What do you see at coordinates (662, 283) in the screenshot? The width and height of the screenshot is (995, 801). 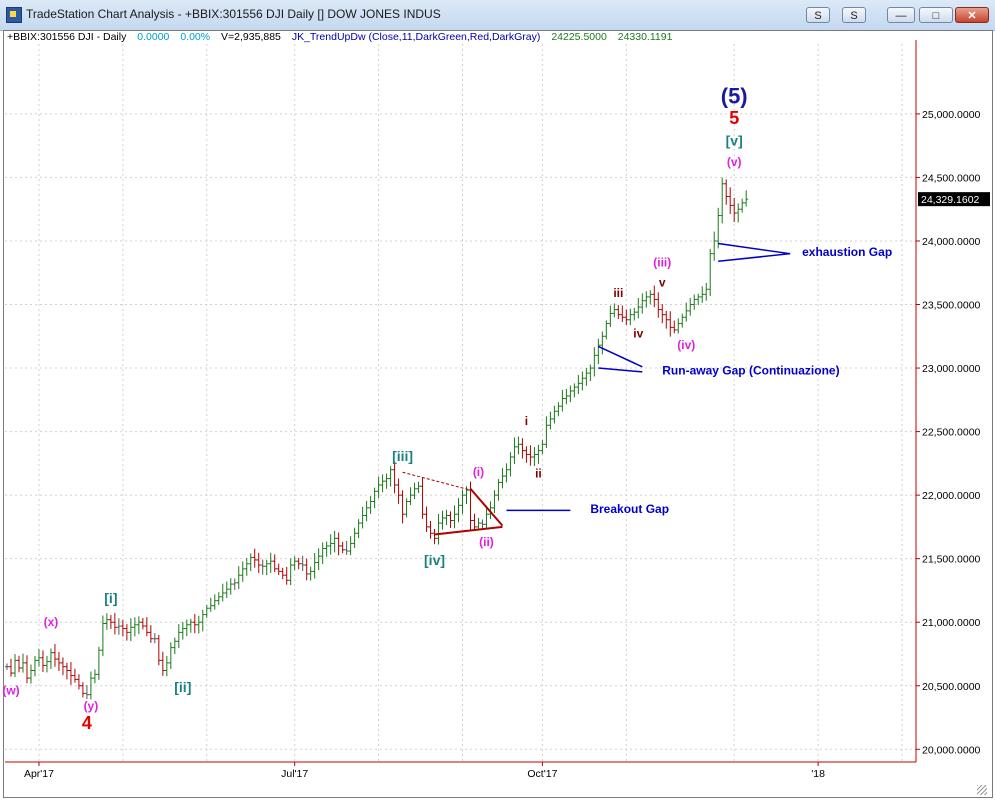 I see `wave-label: v` at bounding box center [662, 283].